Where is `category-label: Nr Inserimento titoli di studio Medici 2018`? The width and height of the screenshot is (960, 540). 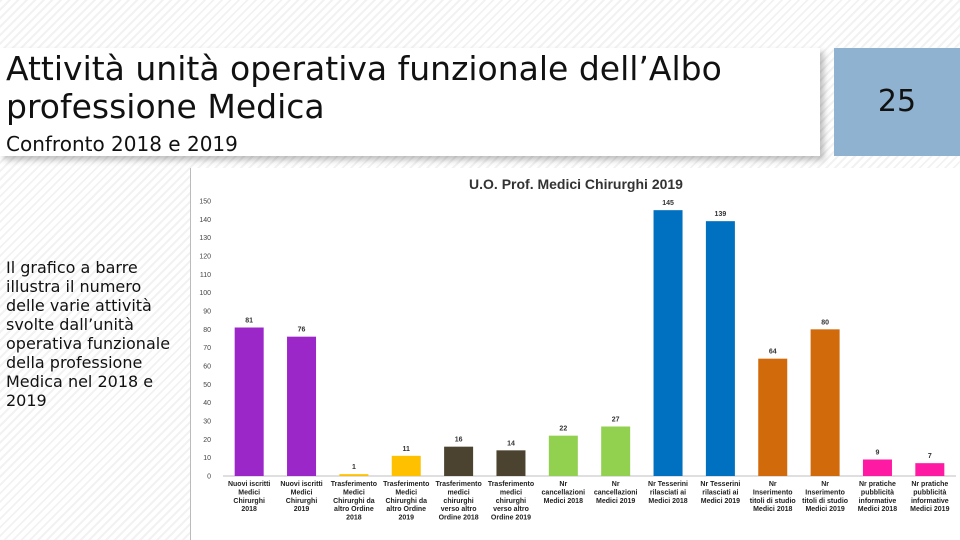
category-label: Nr Inserimento titoli di studio Medici 2018 is located at coordinates (773, 497).